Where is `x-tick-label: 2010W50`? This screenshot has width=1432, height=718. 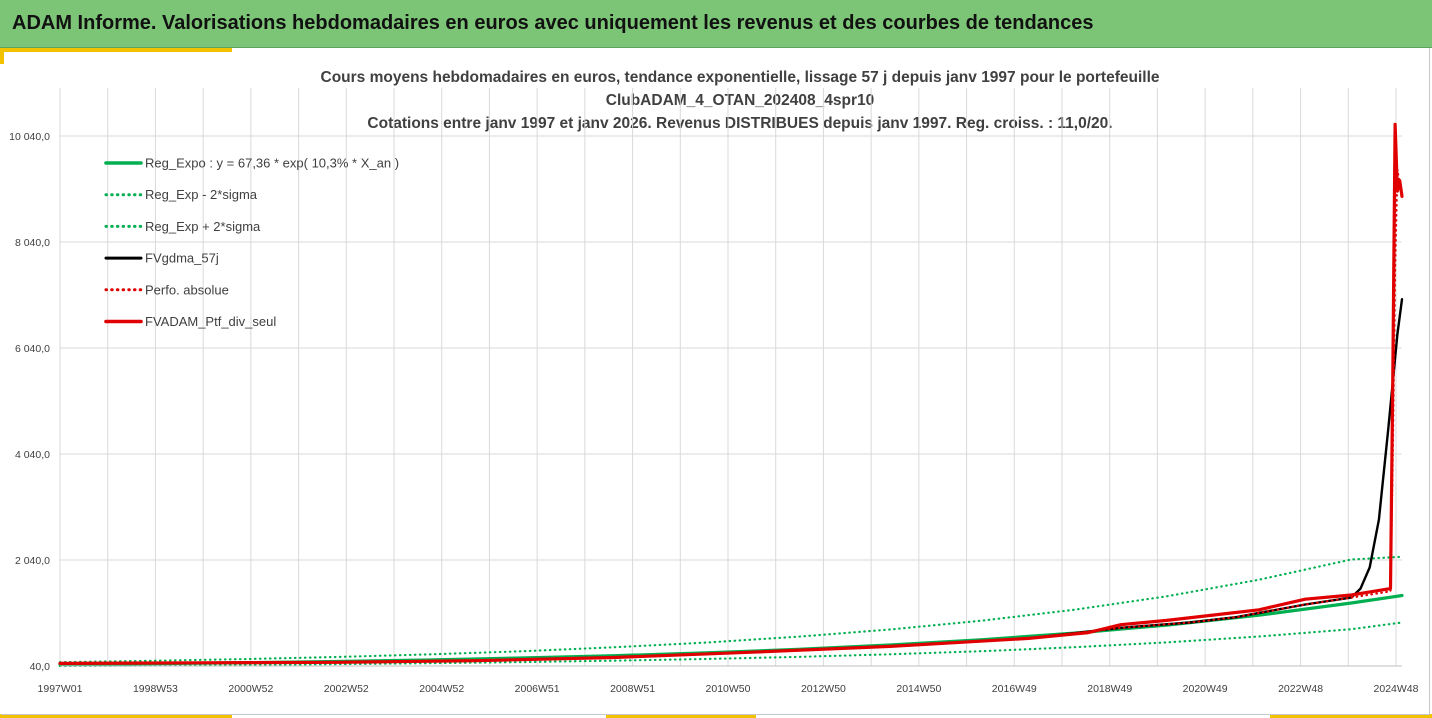
x-tick-label: 2010W50 is located at coordinates (728, 689).